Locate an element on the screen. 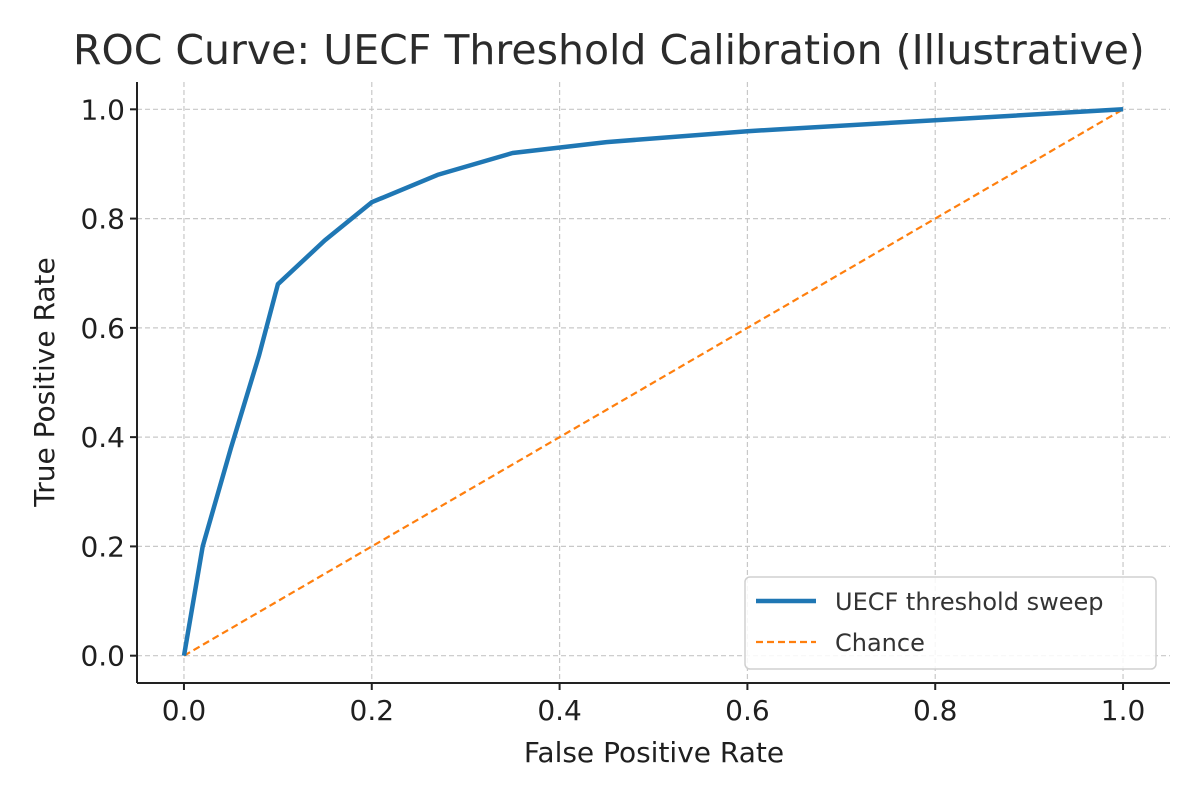 This screenshot has height=804, width=1200. y-axis-label: True Positive Rate is located at coordinates (44, 382).